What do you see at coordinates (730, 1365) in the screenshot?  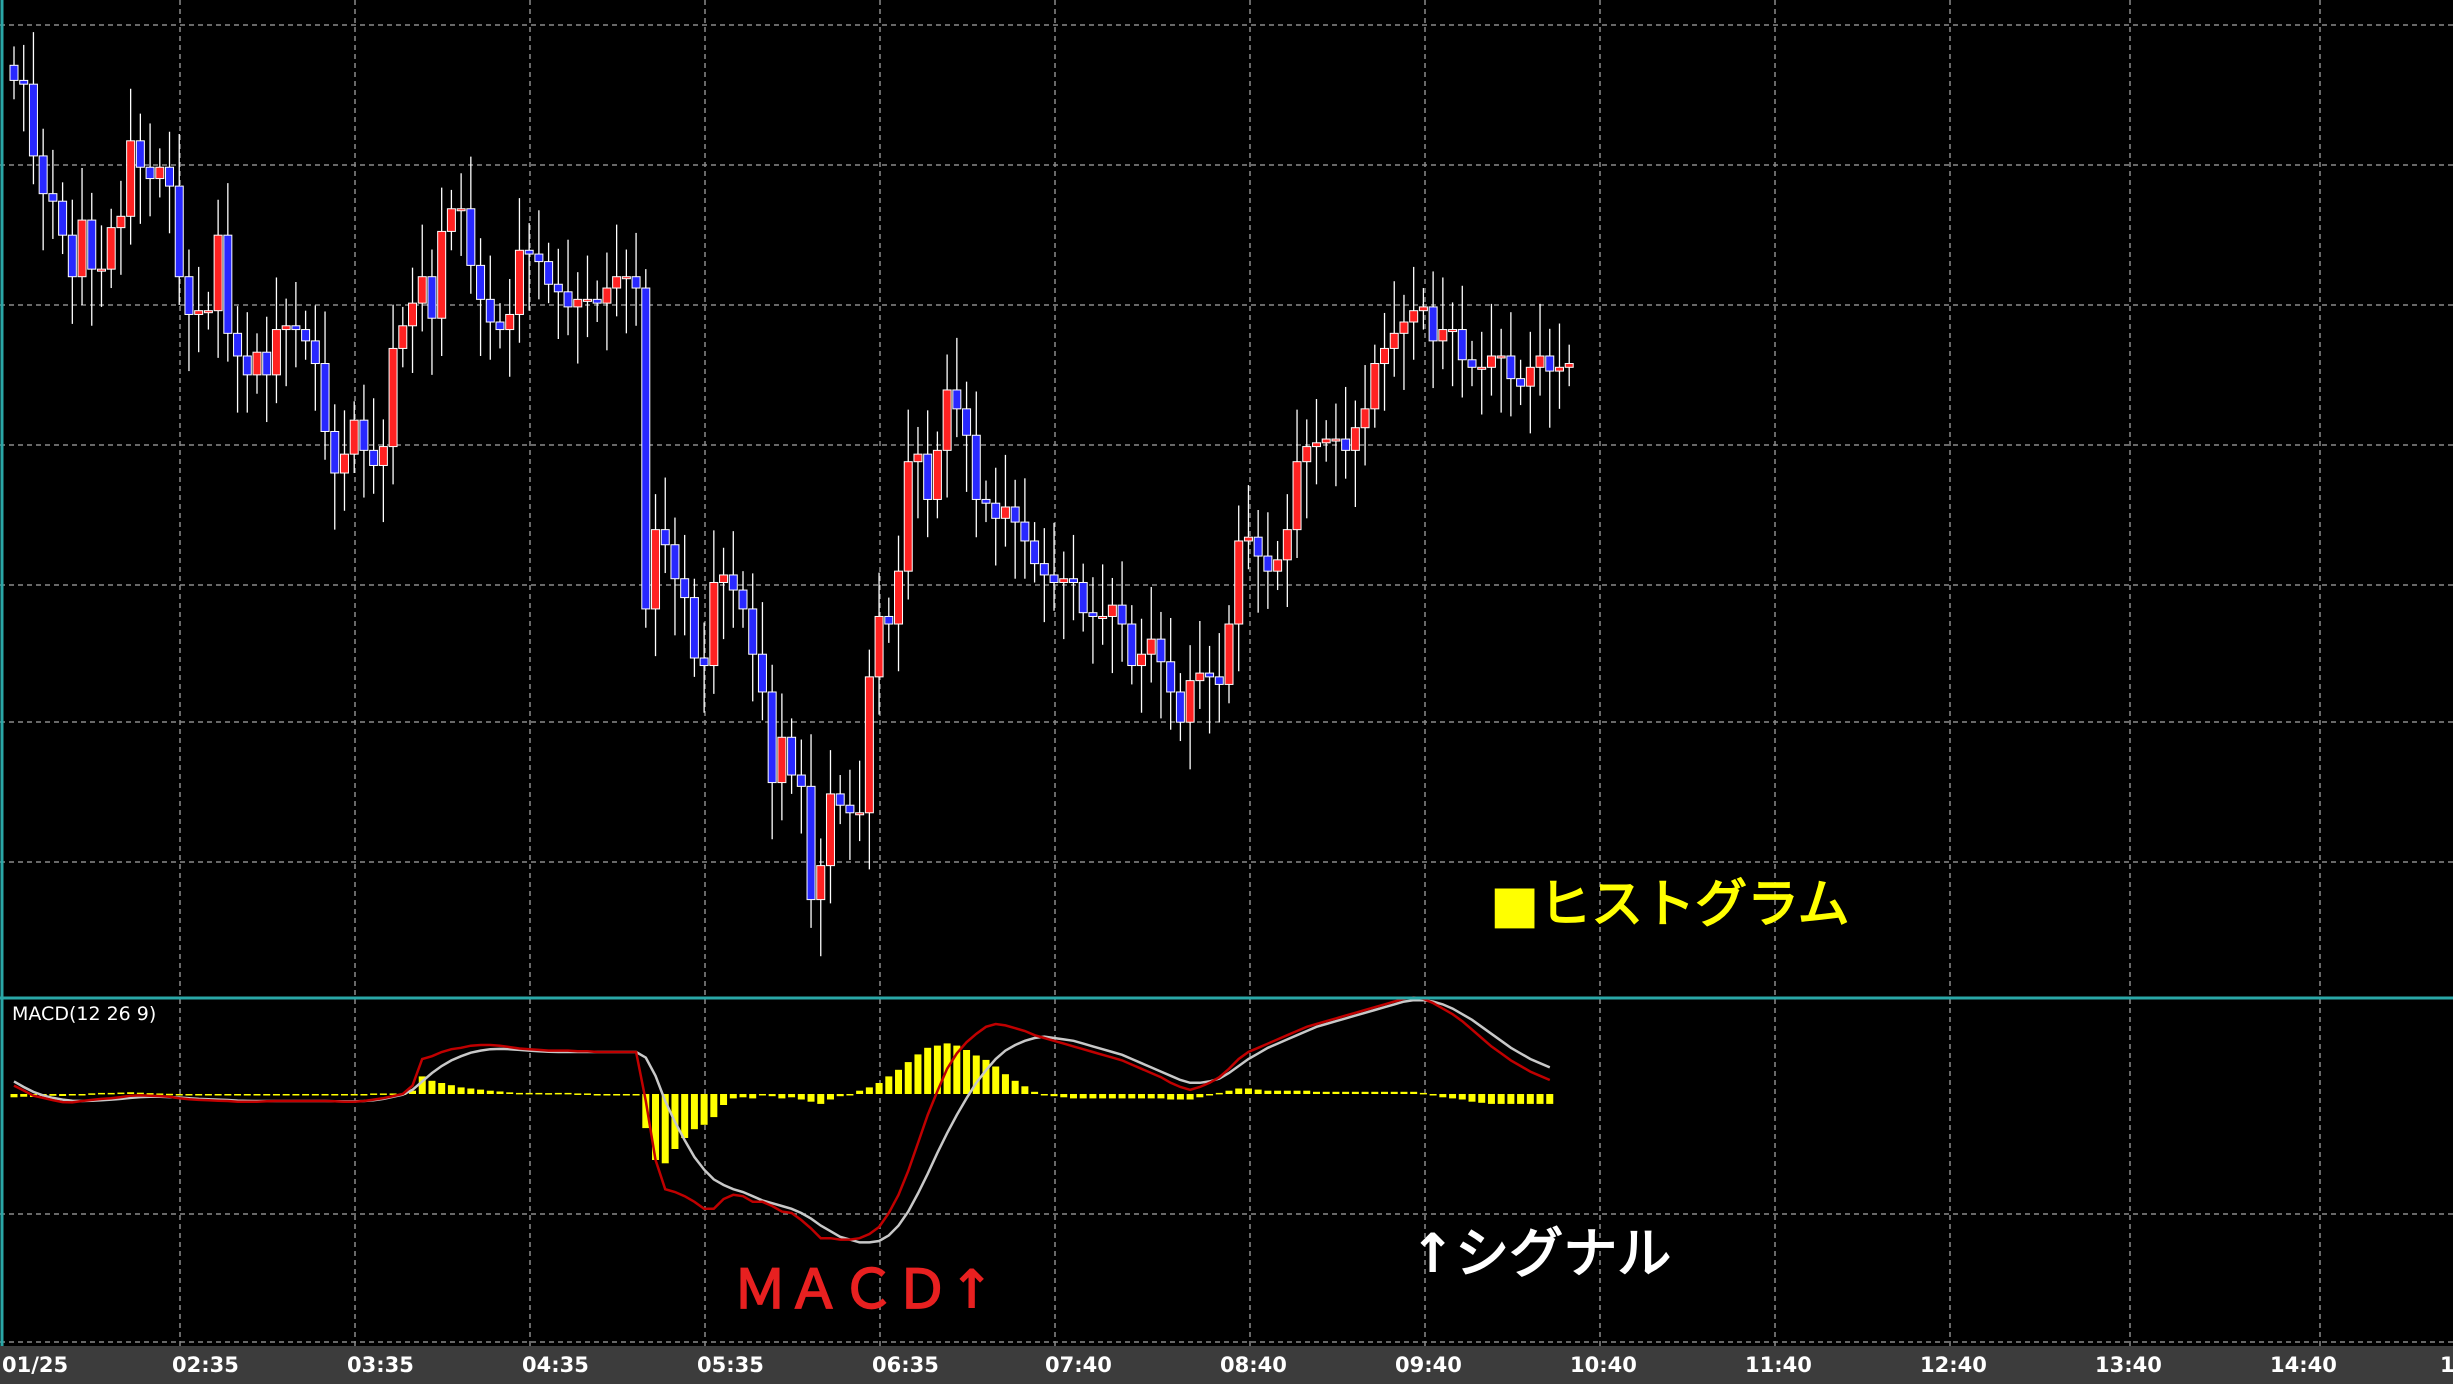 I see `x-tick-label: 05:35` at bounding box center [730, 1365].